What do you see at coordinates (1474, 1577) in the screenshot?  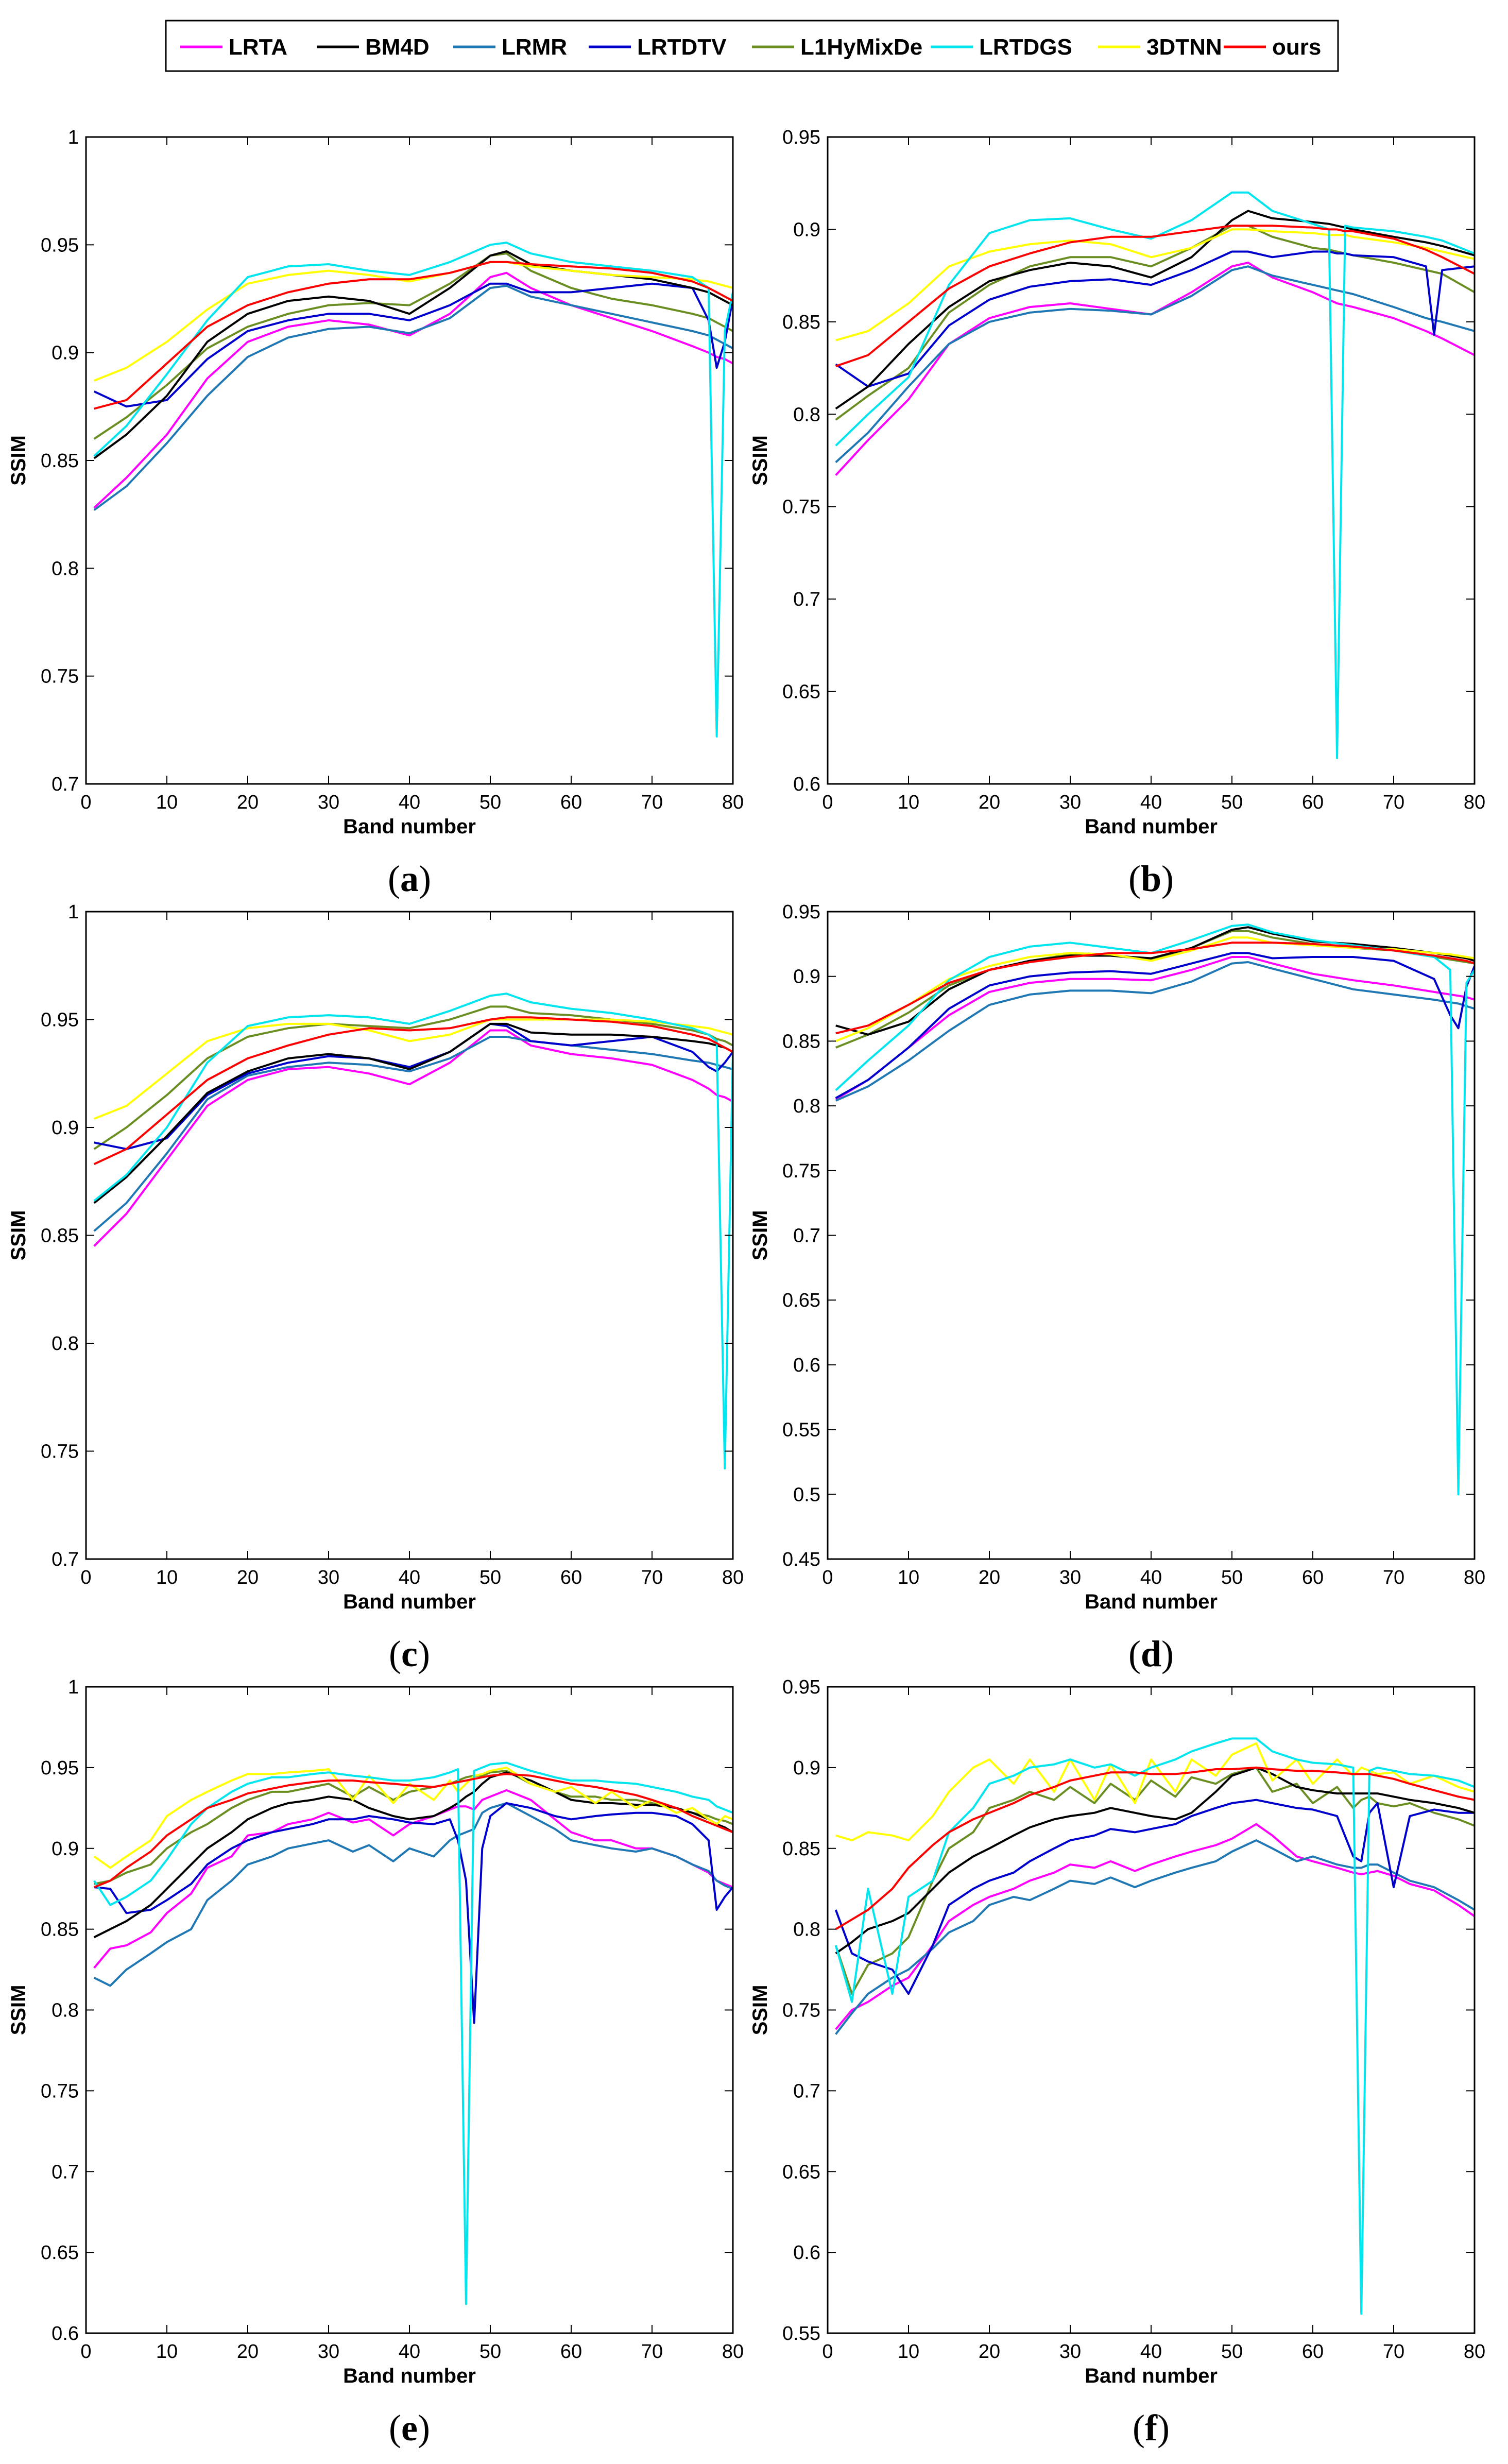 I see `x-tick-label: 80` at bounding box center [1474, 1577].